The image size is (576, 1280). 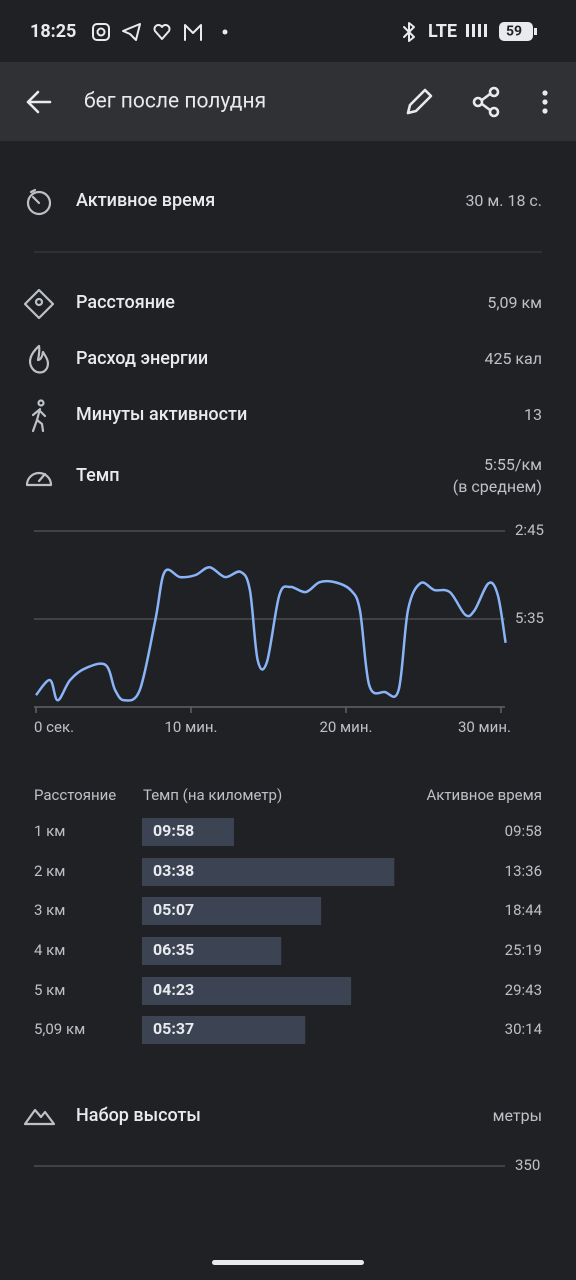 What do you see at coordinates (514, 302) in the screenshot?
I see `metric-value: 5,09 км` at bounding box center [514, 302].